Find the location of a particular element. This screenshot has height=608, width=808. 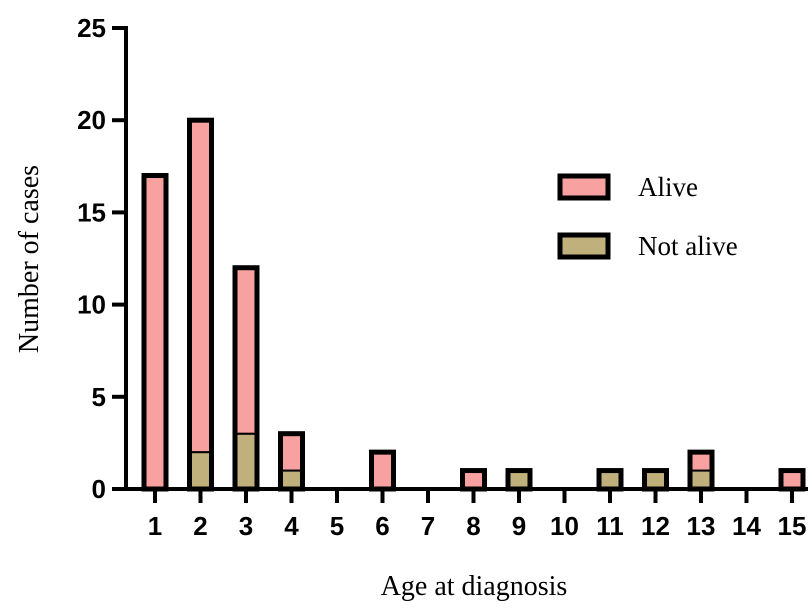

x-ticks: 1 2 3 4 5 6 7 8 9 10 11 12 13 14 15 is located at coordinates (477, 515).